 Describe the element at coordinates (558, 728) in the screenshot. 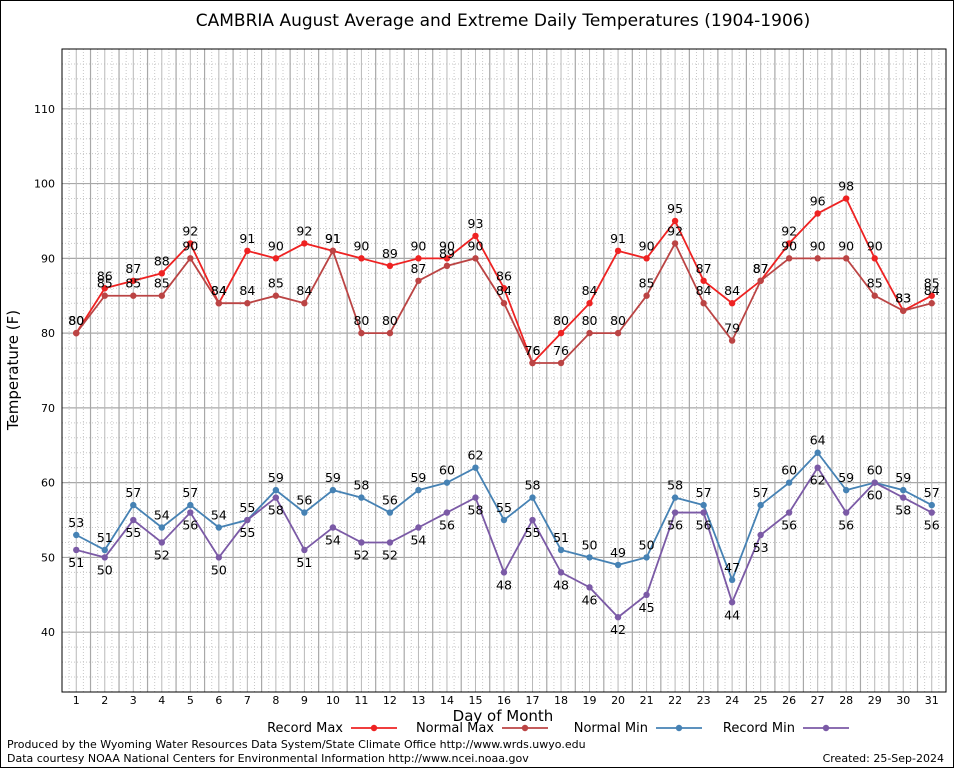

I see `legend: Record Max Normal Max Normal Min Record Min` at that location.